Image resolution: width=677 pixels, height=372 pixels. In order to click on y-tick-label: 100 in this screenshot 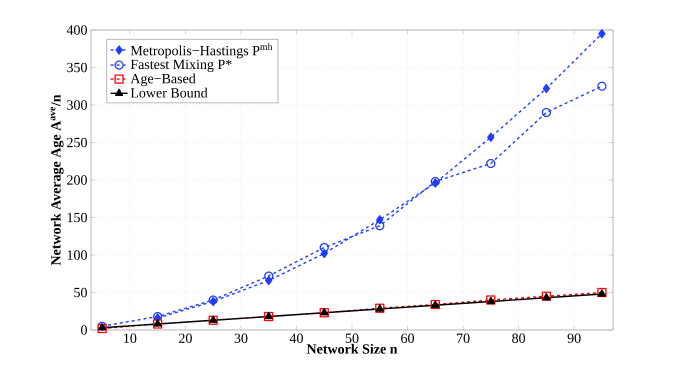, I will do `click(77, 255)`.